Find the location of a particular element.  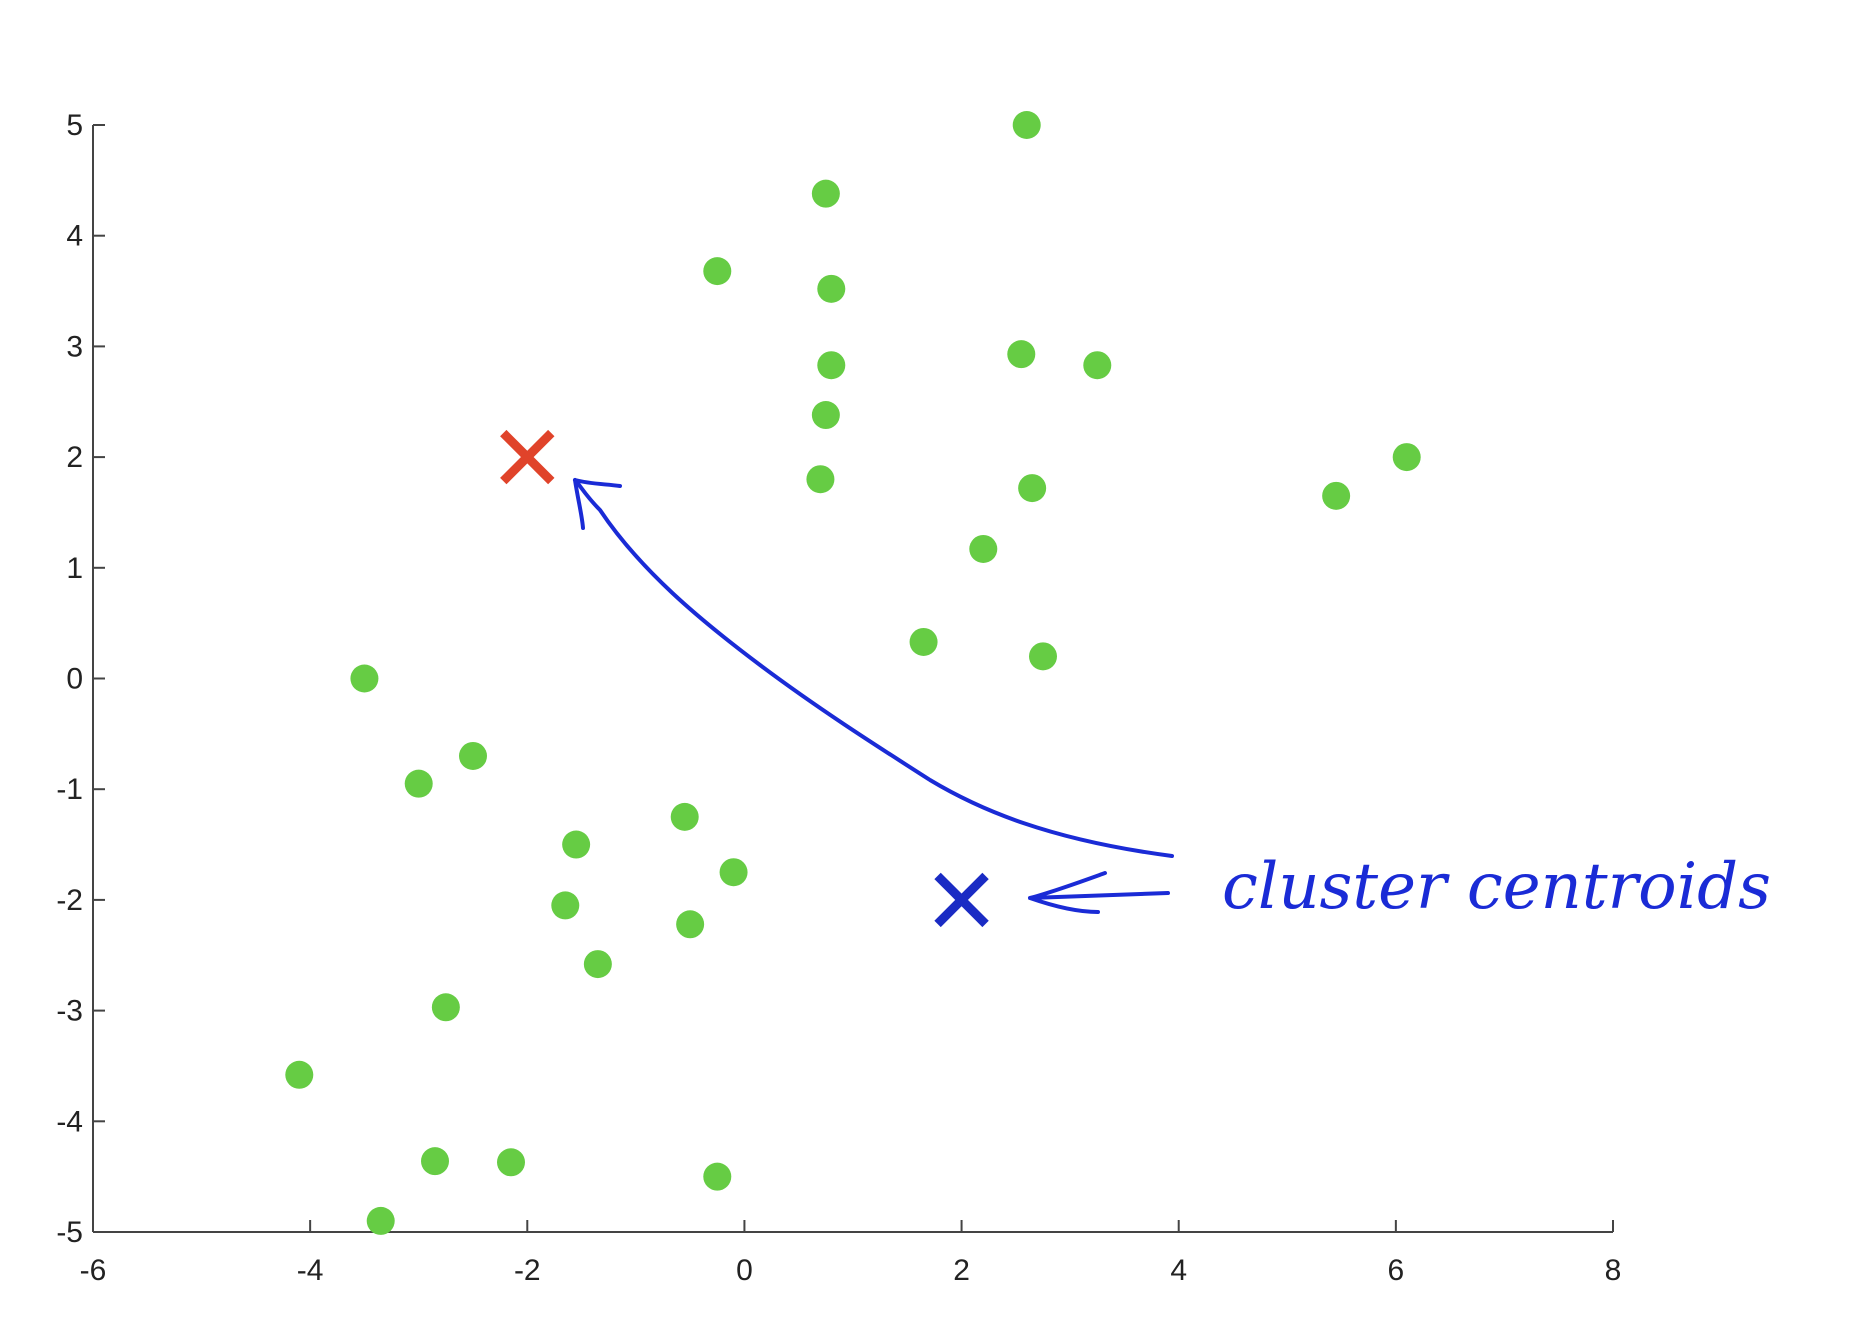

blue-centroid-marker is located at coordinates (961, 900).